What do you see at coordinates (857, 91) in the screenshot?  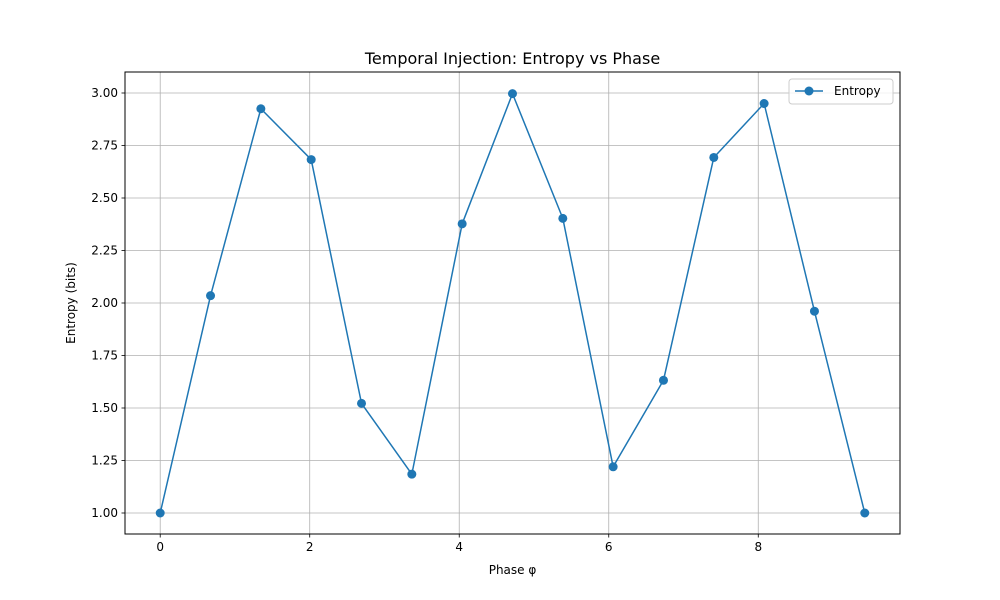 I see `legend-label: Entropy` at bounding box center [857, 91].